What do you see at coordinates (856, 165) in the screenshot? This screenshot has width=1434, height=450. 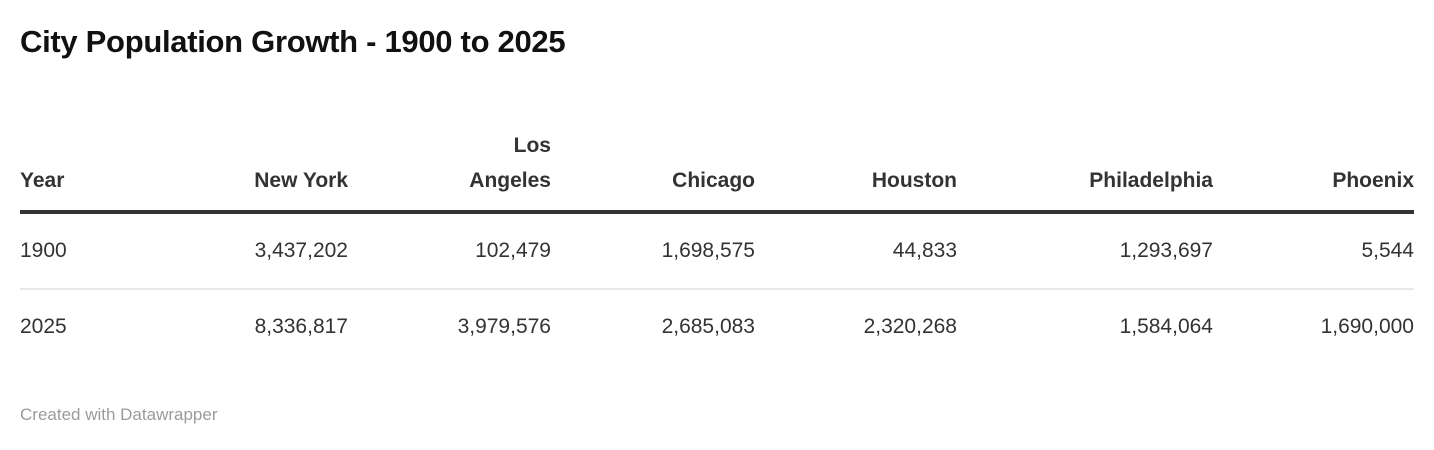 I see `column-header-houston: Houston` at bounding box center [856, 165].